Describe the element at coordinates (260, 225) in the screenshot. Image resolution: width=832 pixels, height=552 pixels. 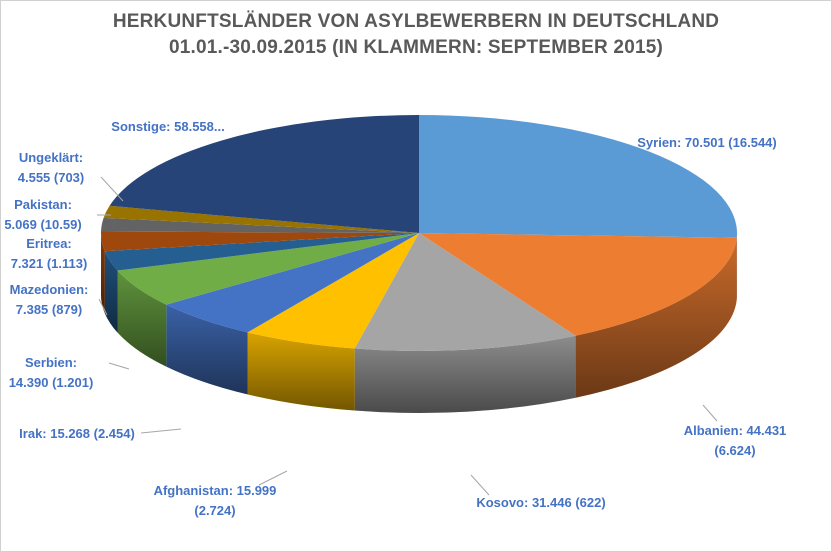
I see `slice-pakistan` at that location.